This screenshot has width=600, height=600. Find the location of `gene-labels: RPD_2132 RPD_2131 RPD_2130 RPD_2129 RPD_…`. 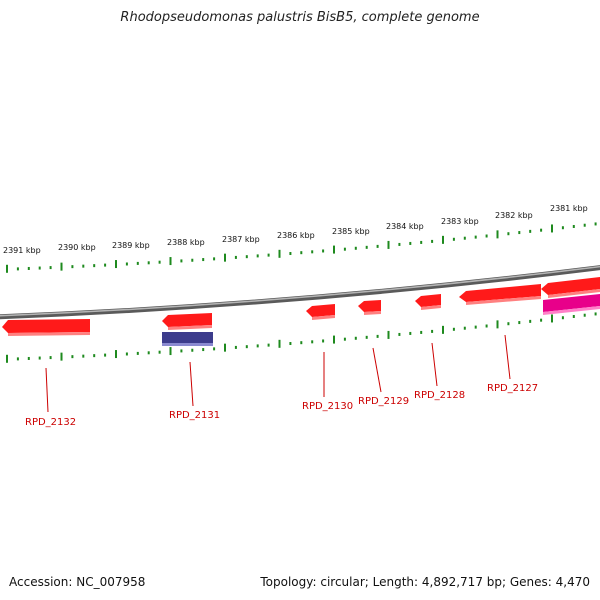

gene-labels: RPD_2132 RPD_2131 RPD_2130 RPD_2129 RPD_… is located at coordinates (281, 405).